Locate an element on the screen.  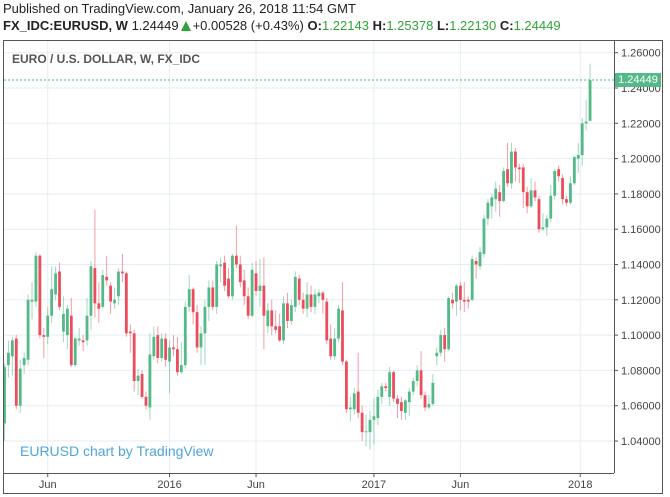
time-tick-label: Jun is located at coordinates (256, 485).